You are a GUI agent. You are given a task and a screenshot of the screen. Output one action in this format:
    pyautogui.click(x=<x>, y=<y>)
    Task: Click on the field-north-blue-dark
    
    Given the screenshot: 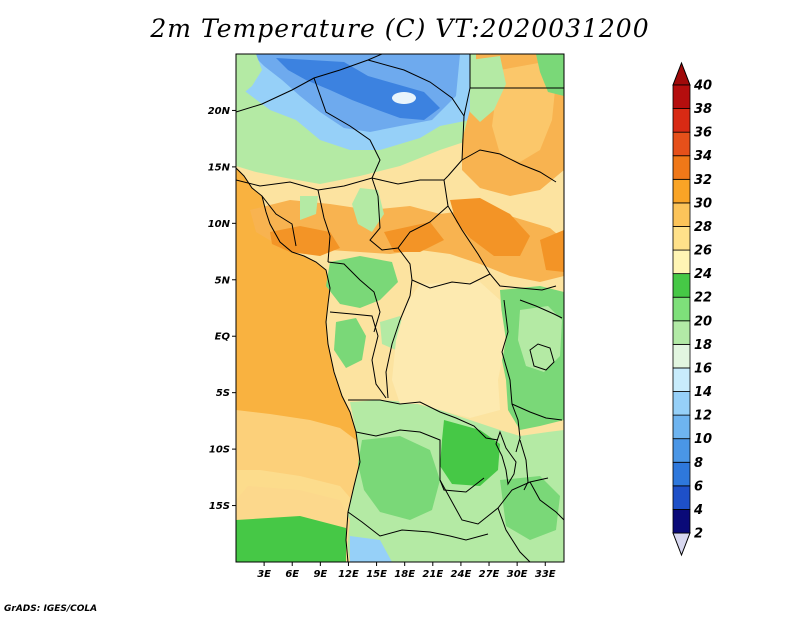 What is the action you would take?
    pyautogui.click(x=358, y=89)
    